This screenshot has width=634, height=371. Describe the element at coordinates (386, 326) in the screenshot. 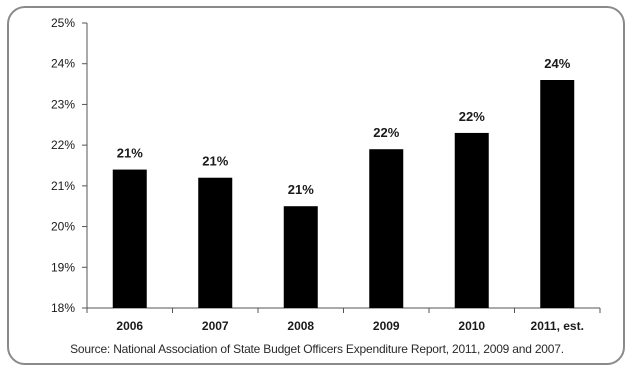

I see `x-tick-label: 2009` at that location.